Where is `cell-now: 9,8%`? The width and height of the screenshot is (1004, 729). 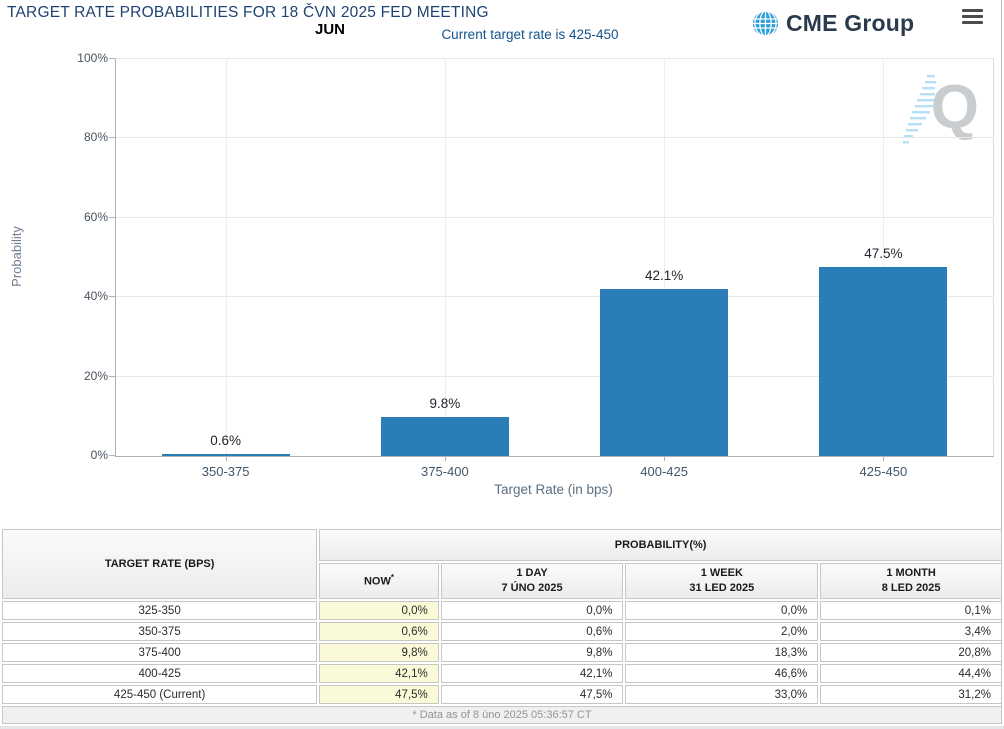
cell-now: 9,8% is located at coordinates (379, 652).